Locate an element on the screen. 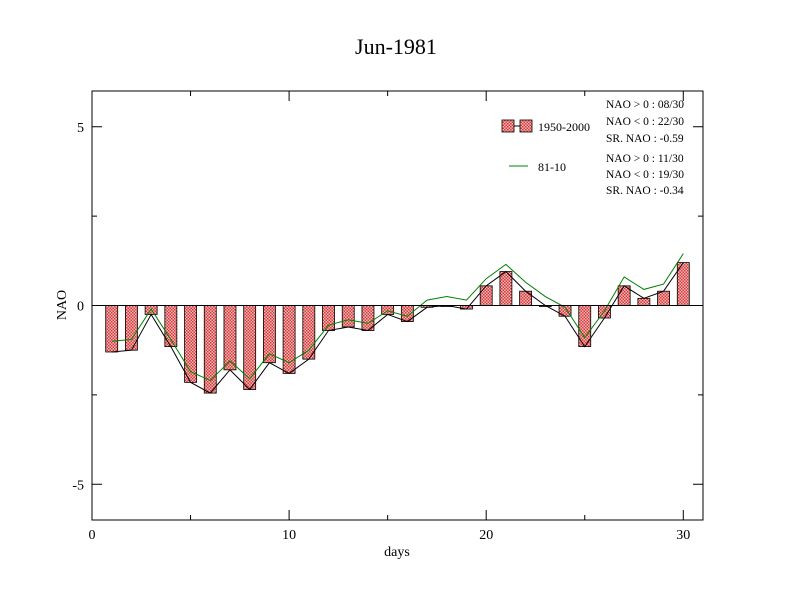 The width and height of the screenshot is (792, 612). stat-81-10-sr: SR. NAO : -0.34 is located at coordinates (645, 191).